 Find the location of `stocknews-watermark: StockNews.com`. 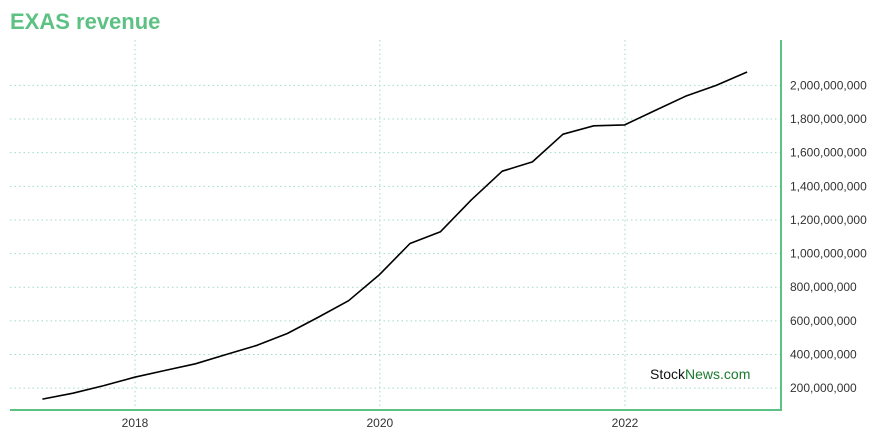

stocknews-watermark: StockNews.com is located at coordinates (700, 374).